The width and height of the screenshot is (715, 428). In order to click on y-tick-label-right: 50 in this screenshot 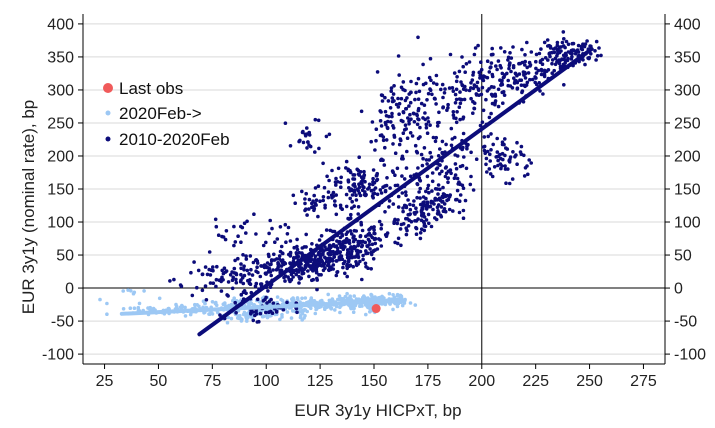, I will do `click(683, 256)`.